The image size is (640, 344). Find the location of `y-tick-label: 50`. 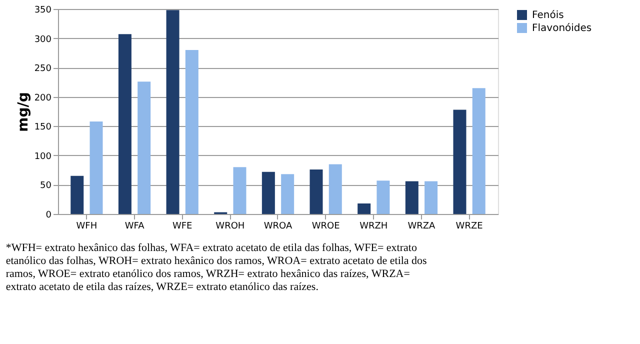

y-tick-label: 50 is located at coordinates (46, 186).